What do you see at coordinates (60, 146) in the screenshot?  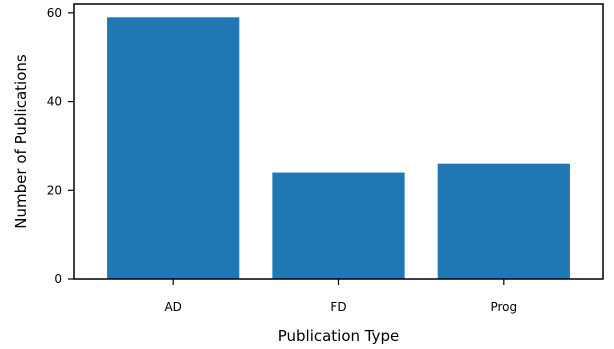 I see `y-axis-ticks: 0 20 40 60` at bounding box center [60, 146].